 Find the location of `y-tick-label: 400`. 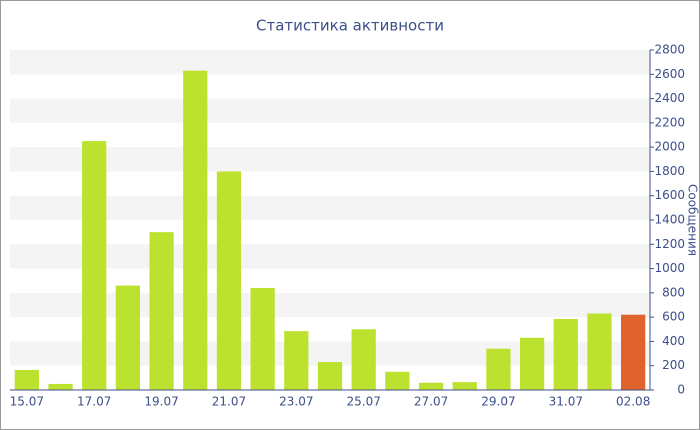

y-tick-label: 400 is located at coordinates (673, 341).